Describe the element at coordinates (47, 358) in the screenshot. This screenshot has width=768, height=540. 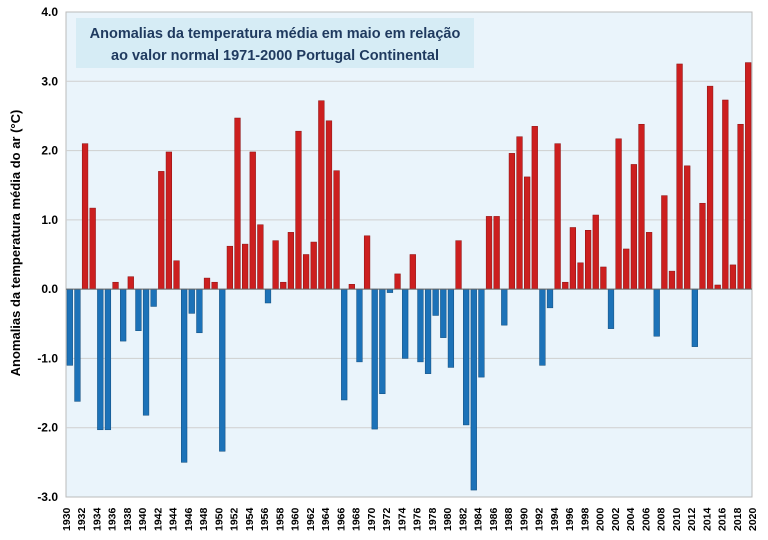
I see `y-tick-label: -1.0` at that location.